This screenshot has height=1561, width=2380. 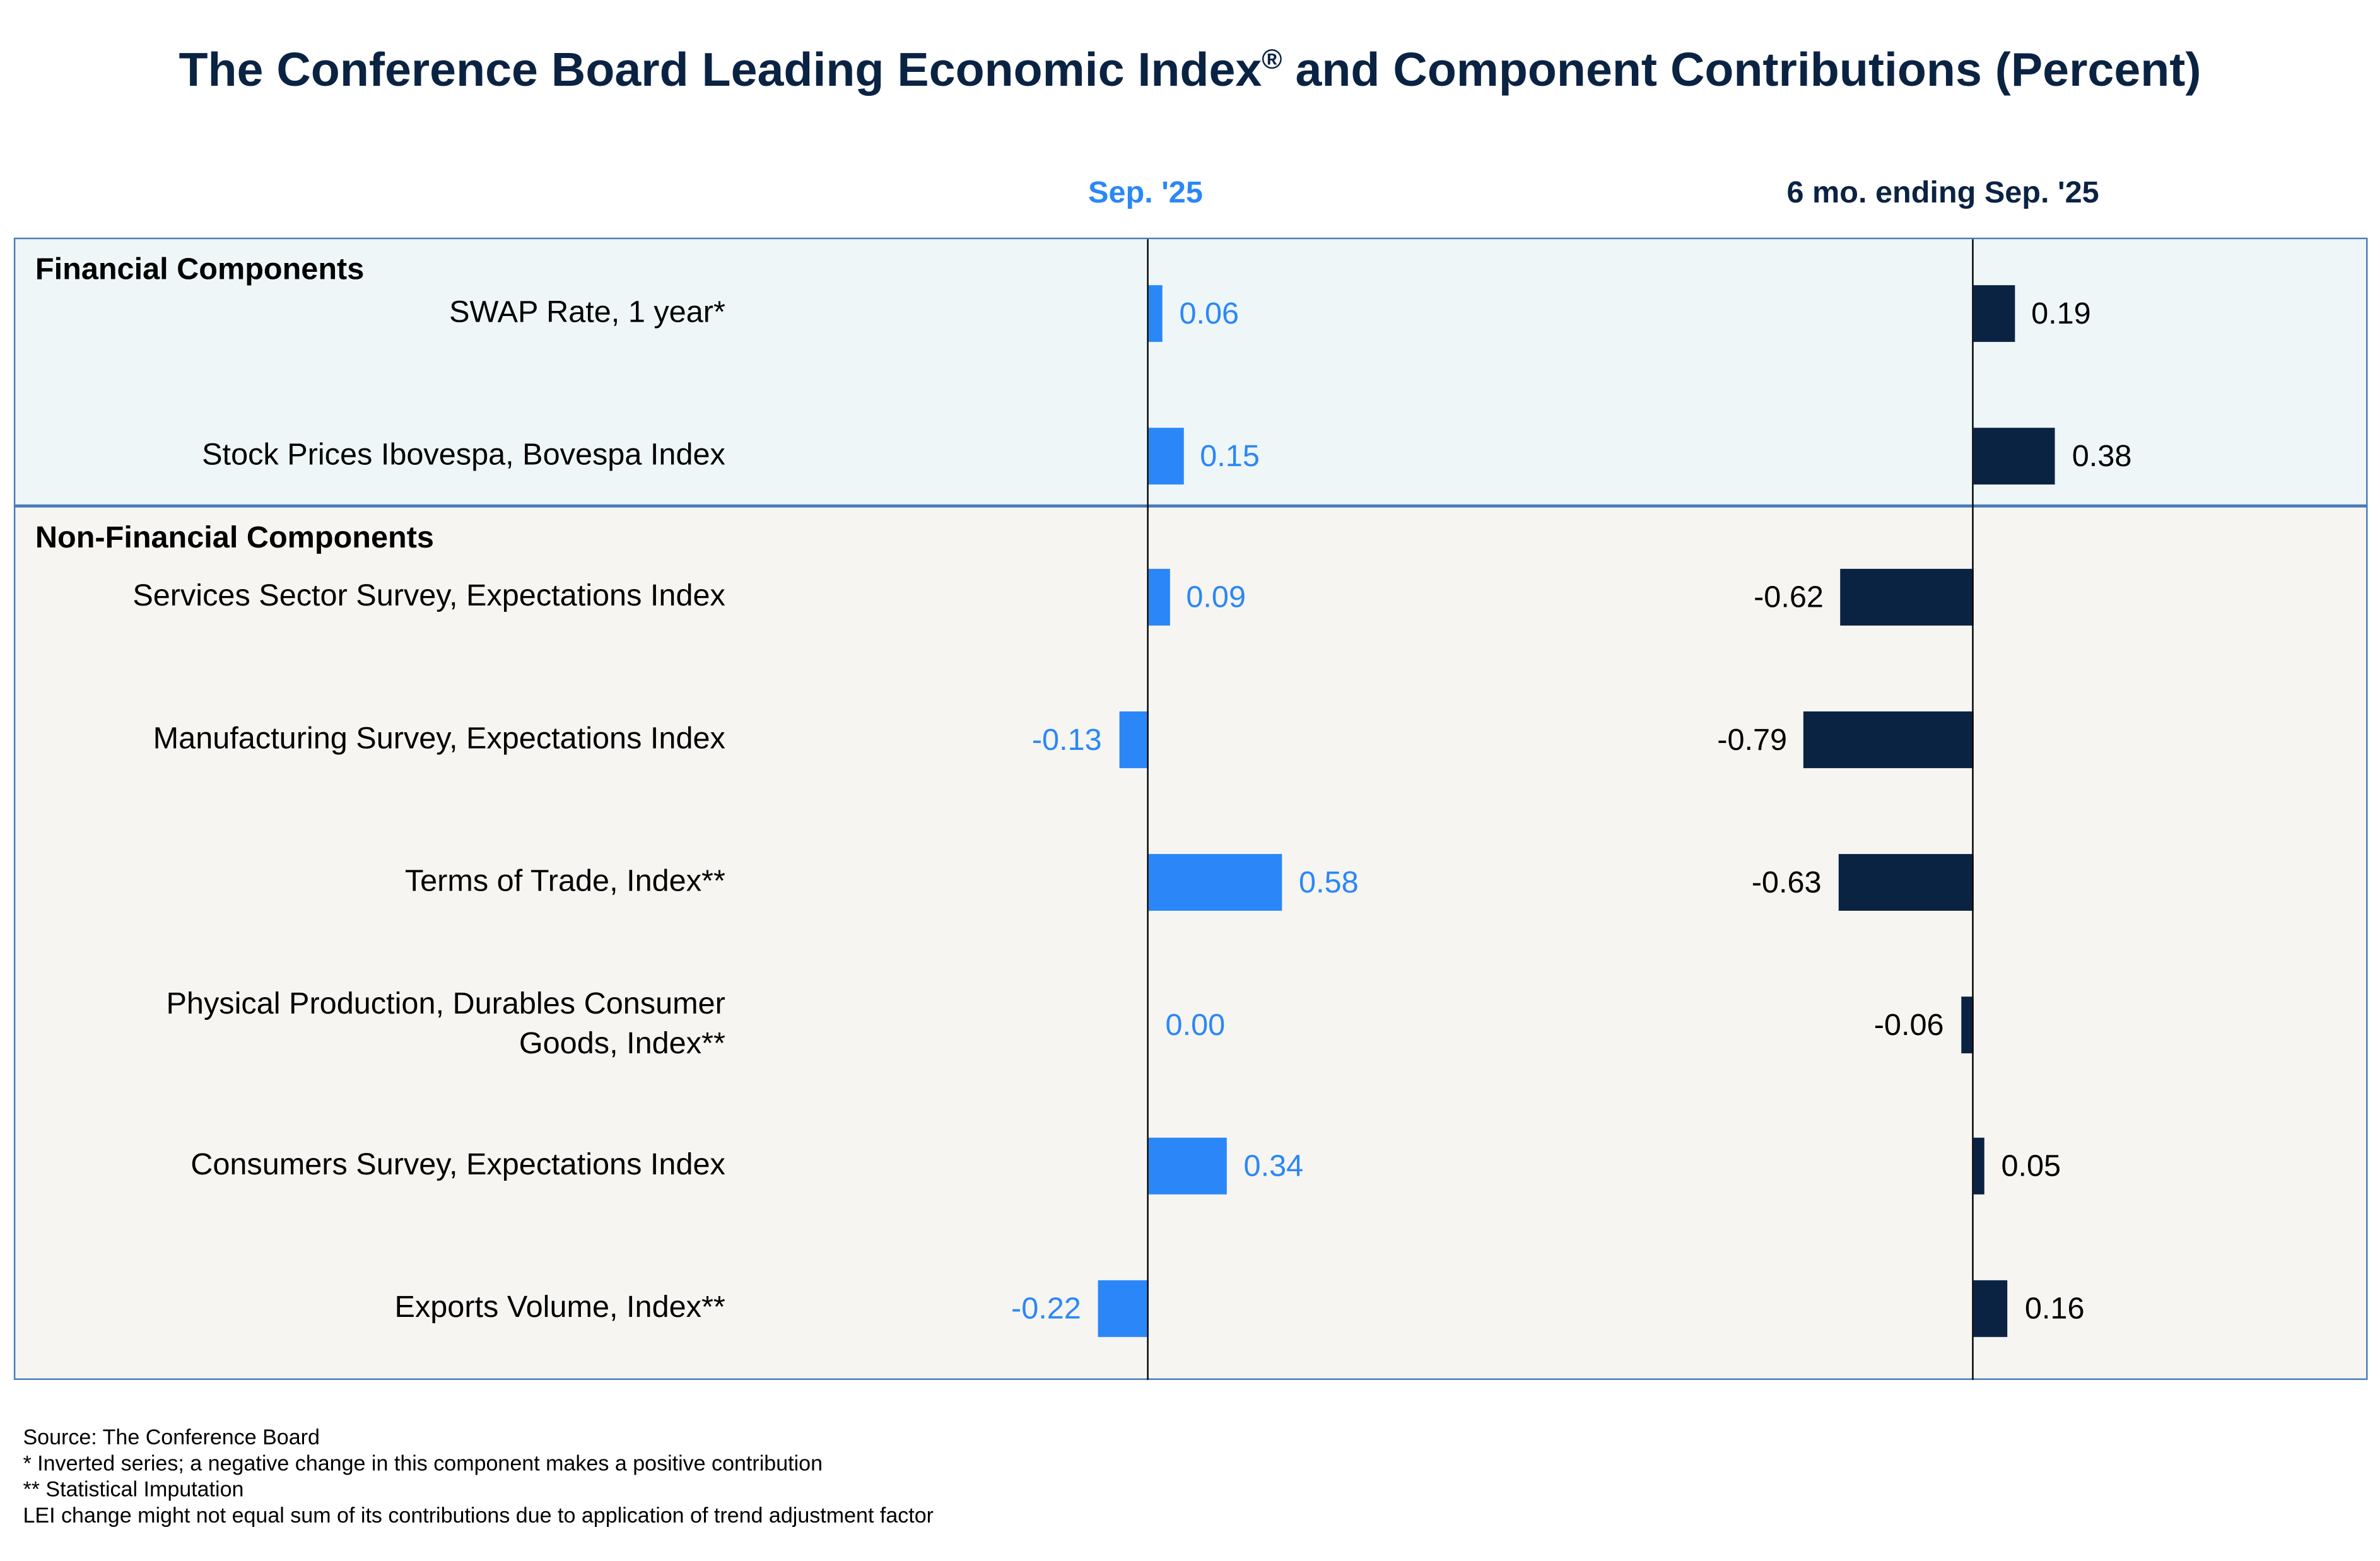 I want to click on zero-axis-sep25, so click(x=1148, y=809).